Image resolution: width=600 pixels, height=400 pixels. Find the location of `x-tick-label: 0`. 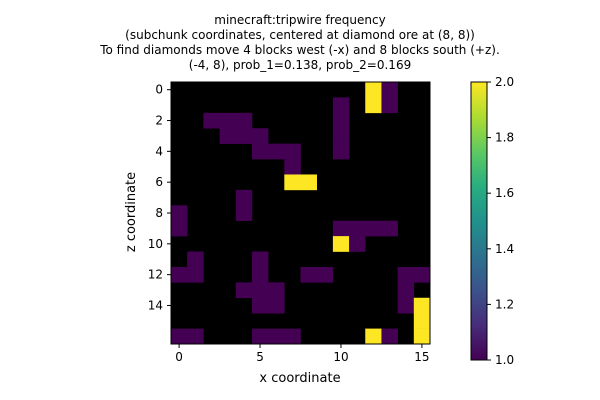

x-tick-label: 0 is located at coordinates (179, 357).